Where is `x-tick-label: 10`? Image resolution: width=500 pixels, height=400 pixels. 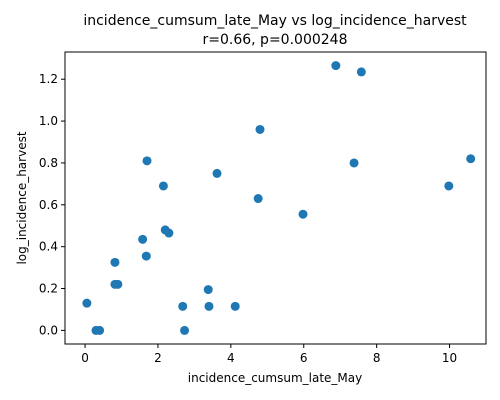 x-tick-label: 10 is located at coordinates (449, 358).